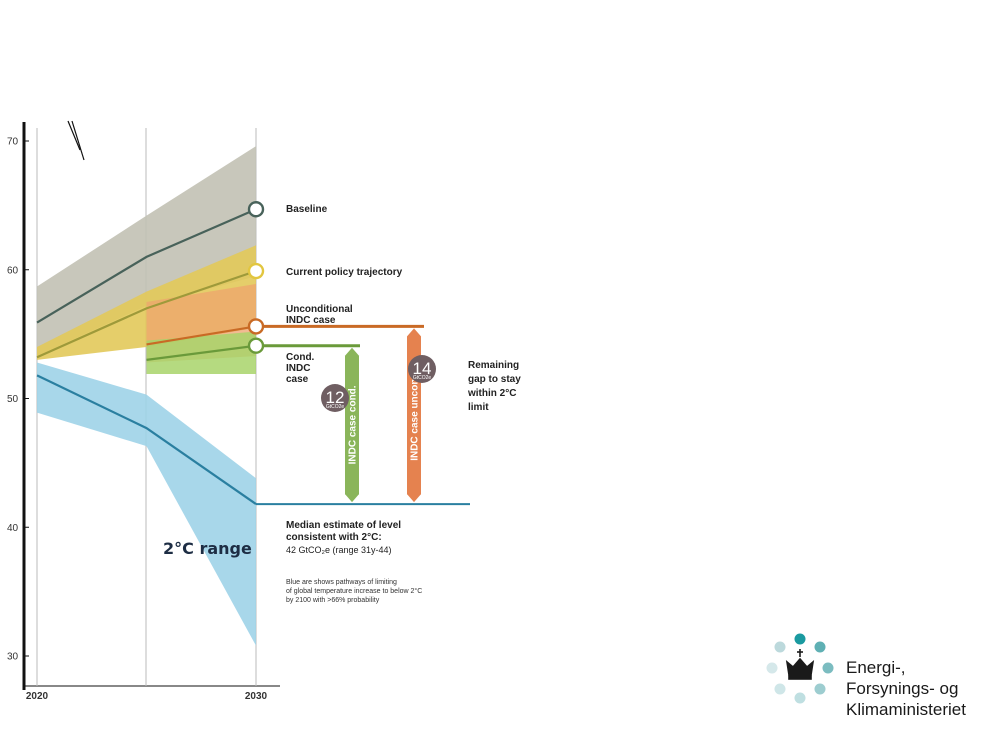  Describe the element at coordinates (906, 709) in the screenshot. I see `ministry-name-line-3: Klimaministeriet` at that location.